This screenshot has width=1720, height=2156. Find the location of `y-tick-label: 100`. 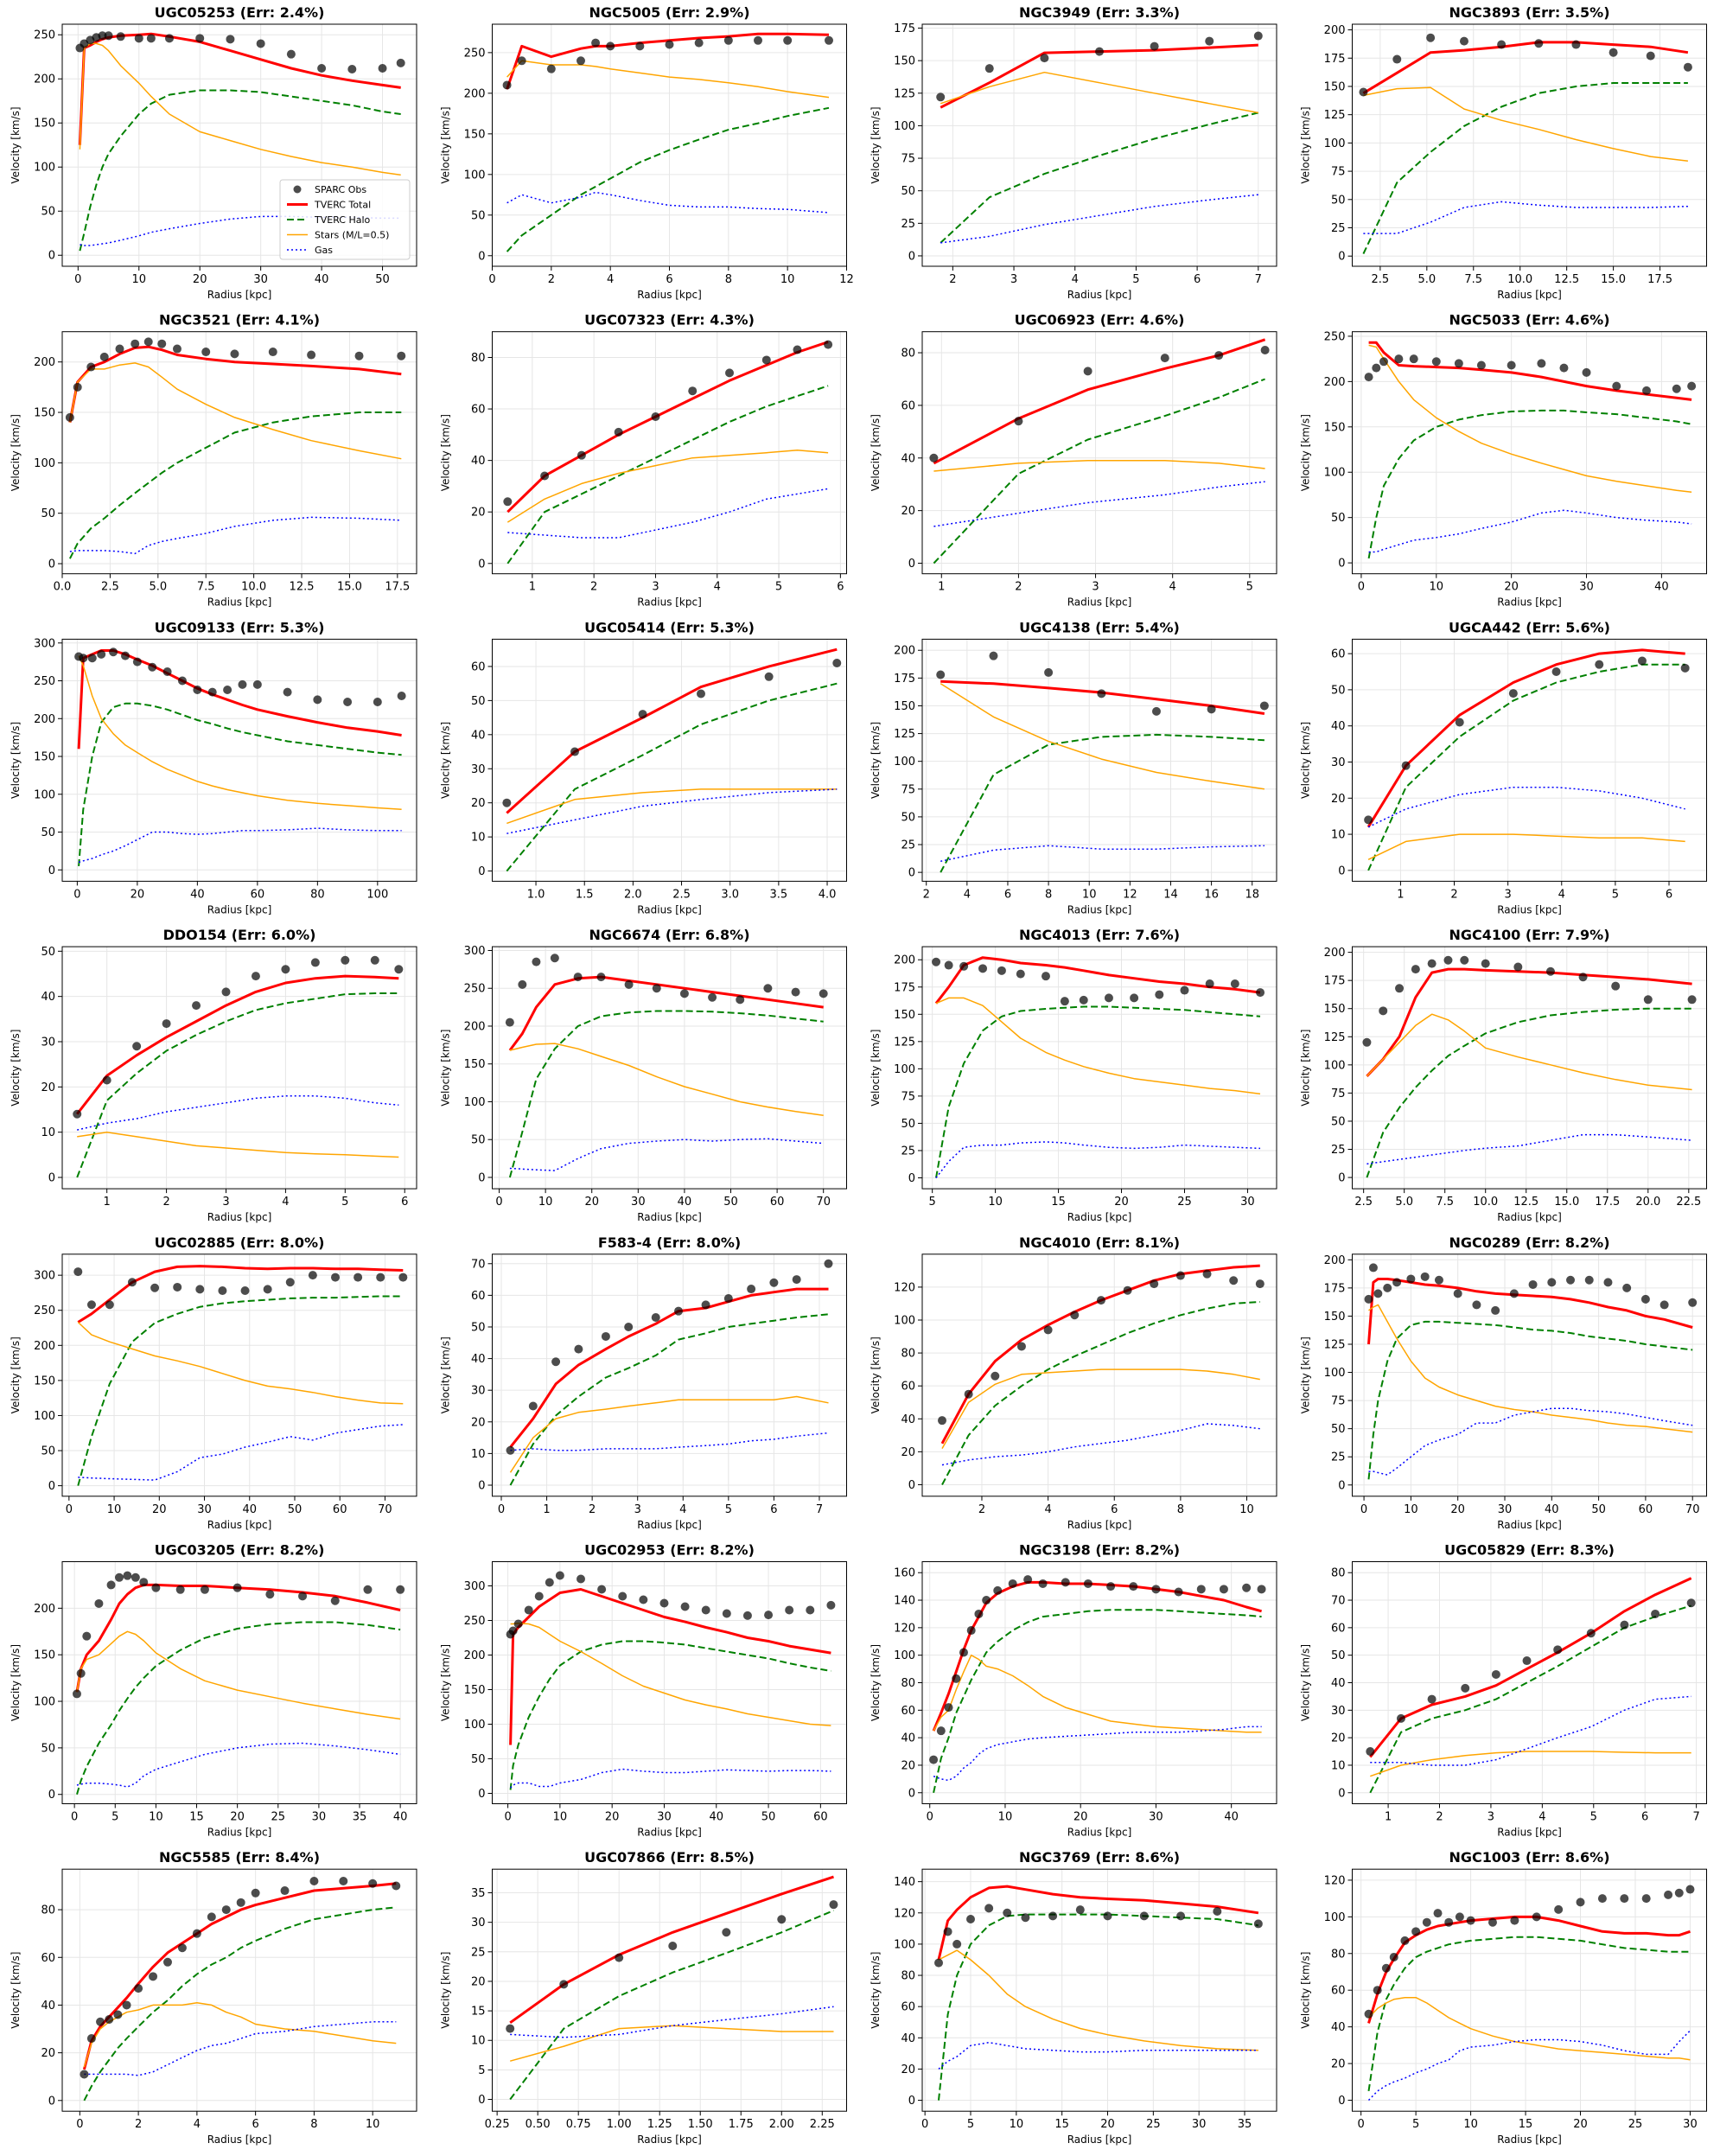

y-tick-label: 100 is located at coordinates (1335, 143).